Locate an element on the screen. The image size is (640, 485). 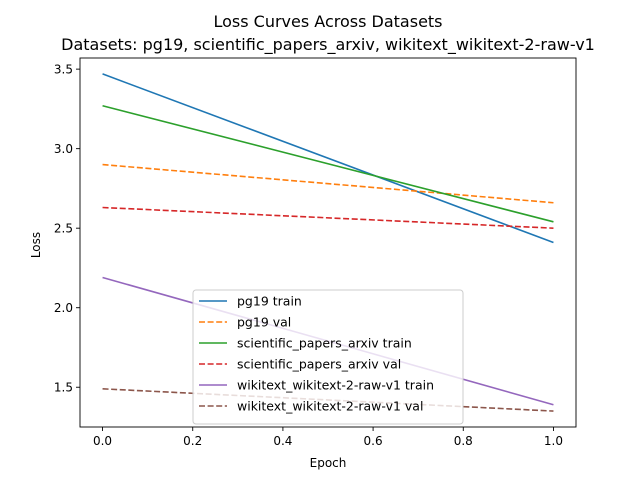
x-axis-label: Epoch is located at coordinates (328, 463).